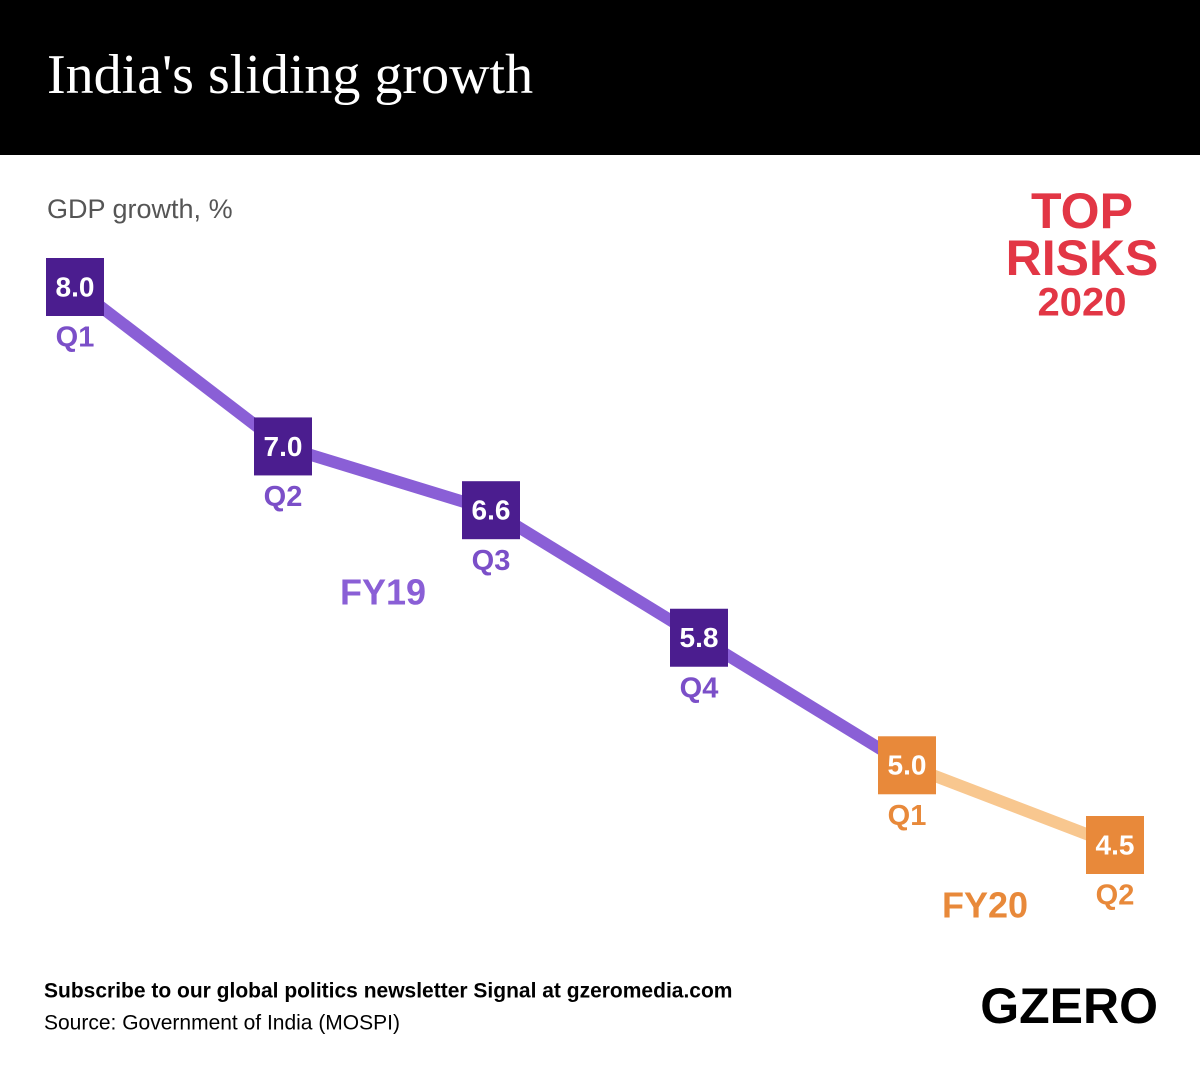  What do you see at coordinates (1082, 303) in the screenshot?
I see `badge-line: 2020` at bounding box center [1082, 303].